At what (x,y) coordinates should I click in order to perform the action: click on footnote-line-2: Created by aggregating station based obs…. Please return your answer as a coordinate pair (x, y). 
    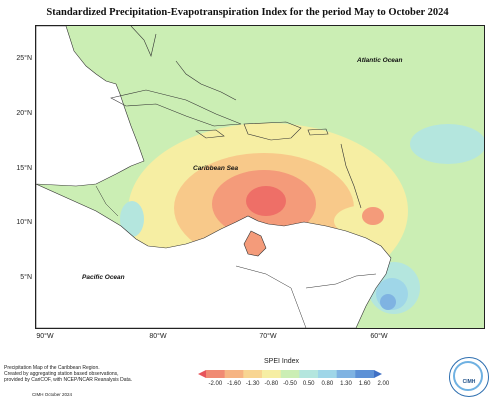
    Looking at the image, I should click on (61, 374).